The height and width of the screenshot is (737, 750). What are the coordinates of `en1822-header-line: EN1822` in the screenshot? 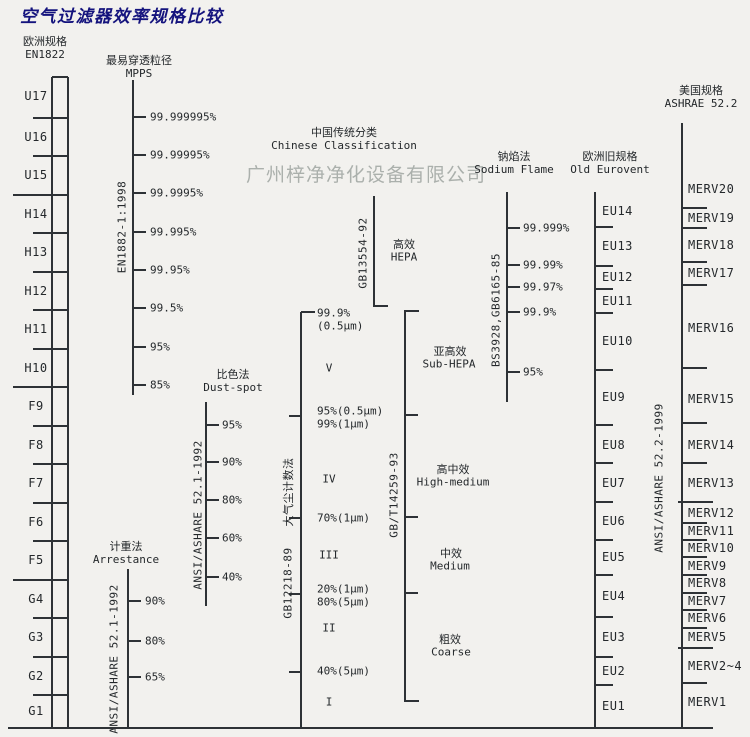 It's located at (45, 54).